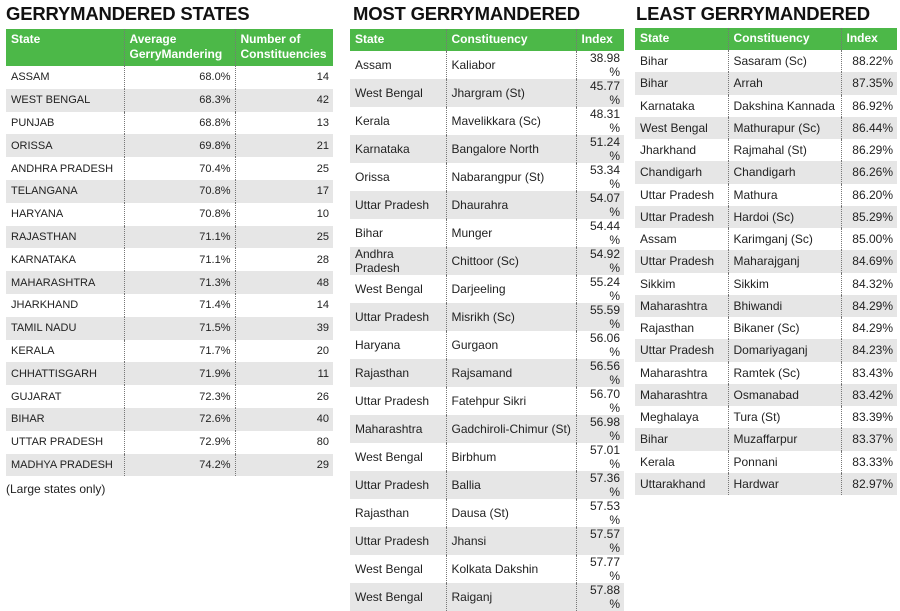 The image size is (900, 611). What do you see at coordinates (784, 194) in the screenshot?
I see `constituency-cell: Mathura` at bounding box center [784, 194].